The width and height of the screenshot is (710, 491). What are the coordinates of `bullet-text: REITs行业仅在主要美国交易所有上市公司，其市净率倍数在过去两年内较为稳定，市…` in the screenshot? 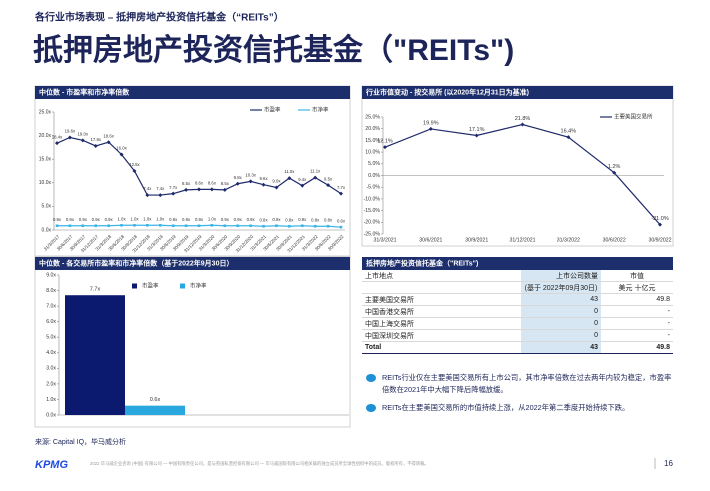 It's located at (527, 383).